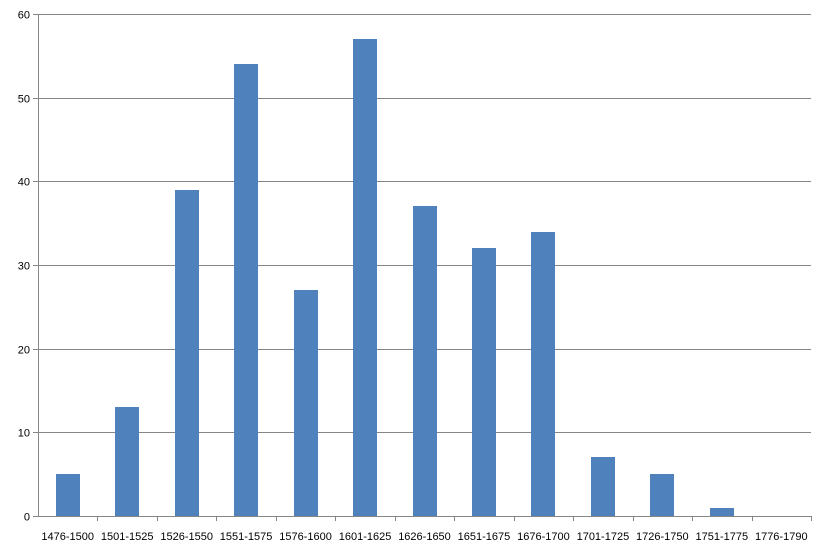 Image resolution: width=827 pixels, height=558 pixels. What do you see at coordinates (24, 16) in the screenshot?
I see `y-tick-label: 60` at bounding box center [24, 16].